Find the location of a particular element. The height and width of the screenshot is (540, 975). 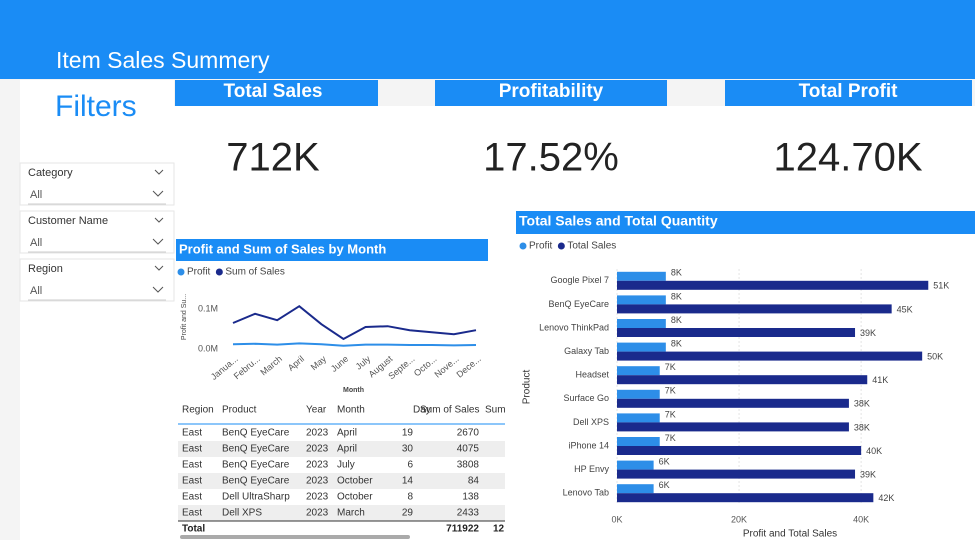

kpi-label: Total Profit is located at coordinates (849, 91).